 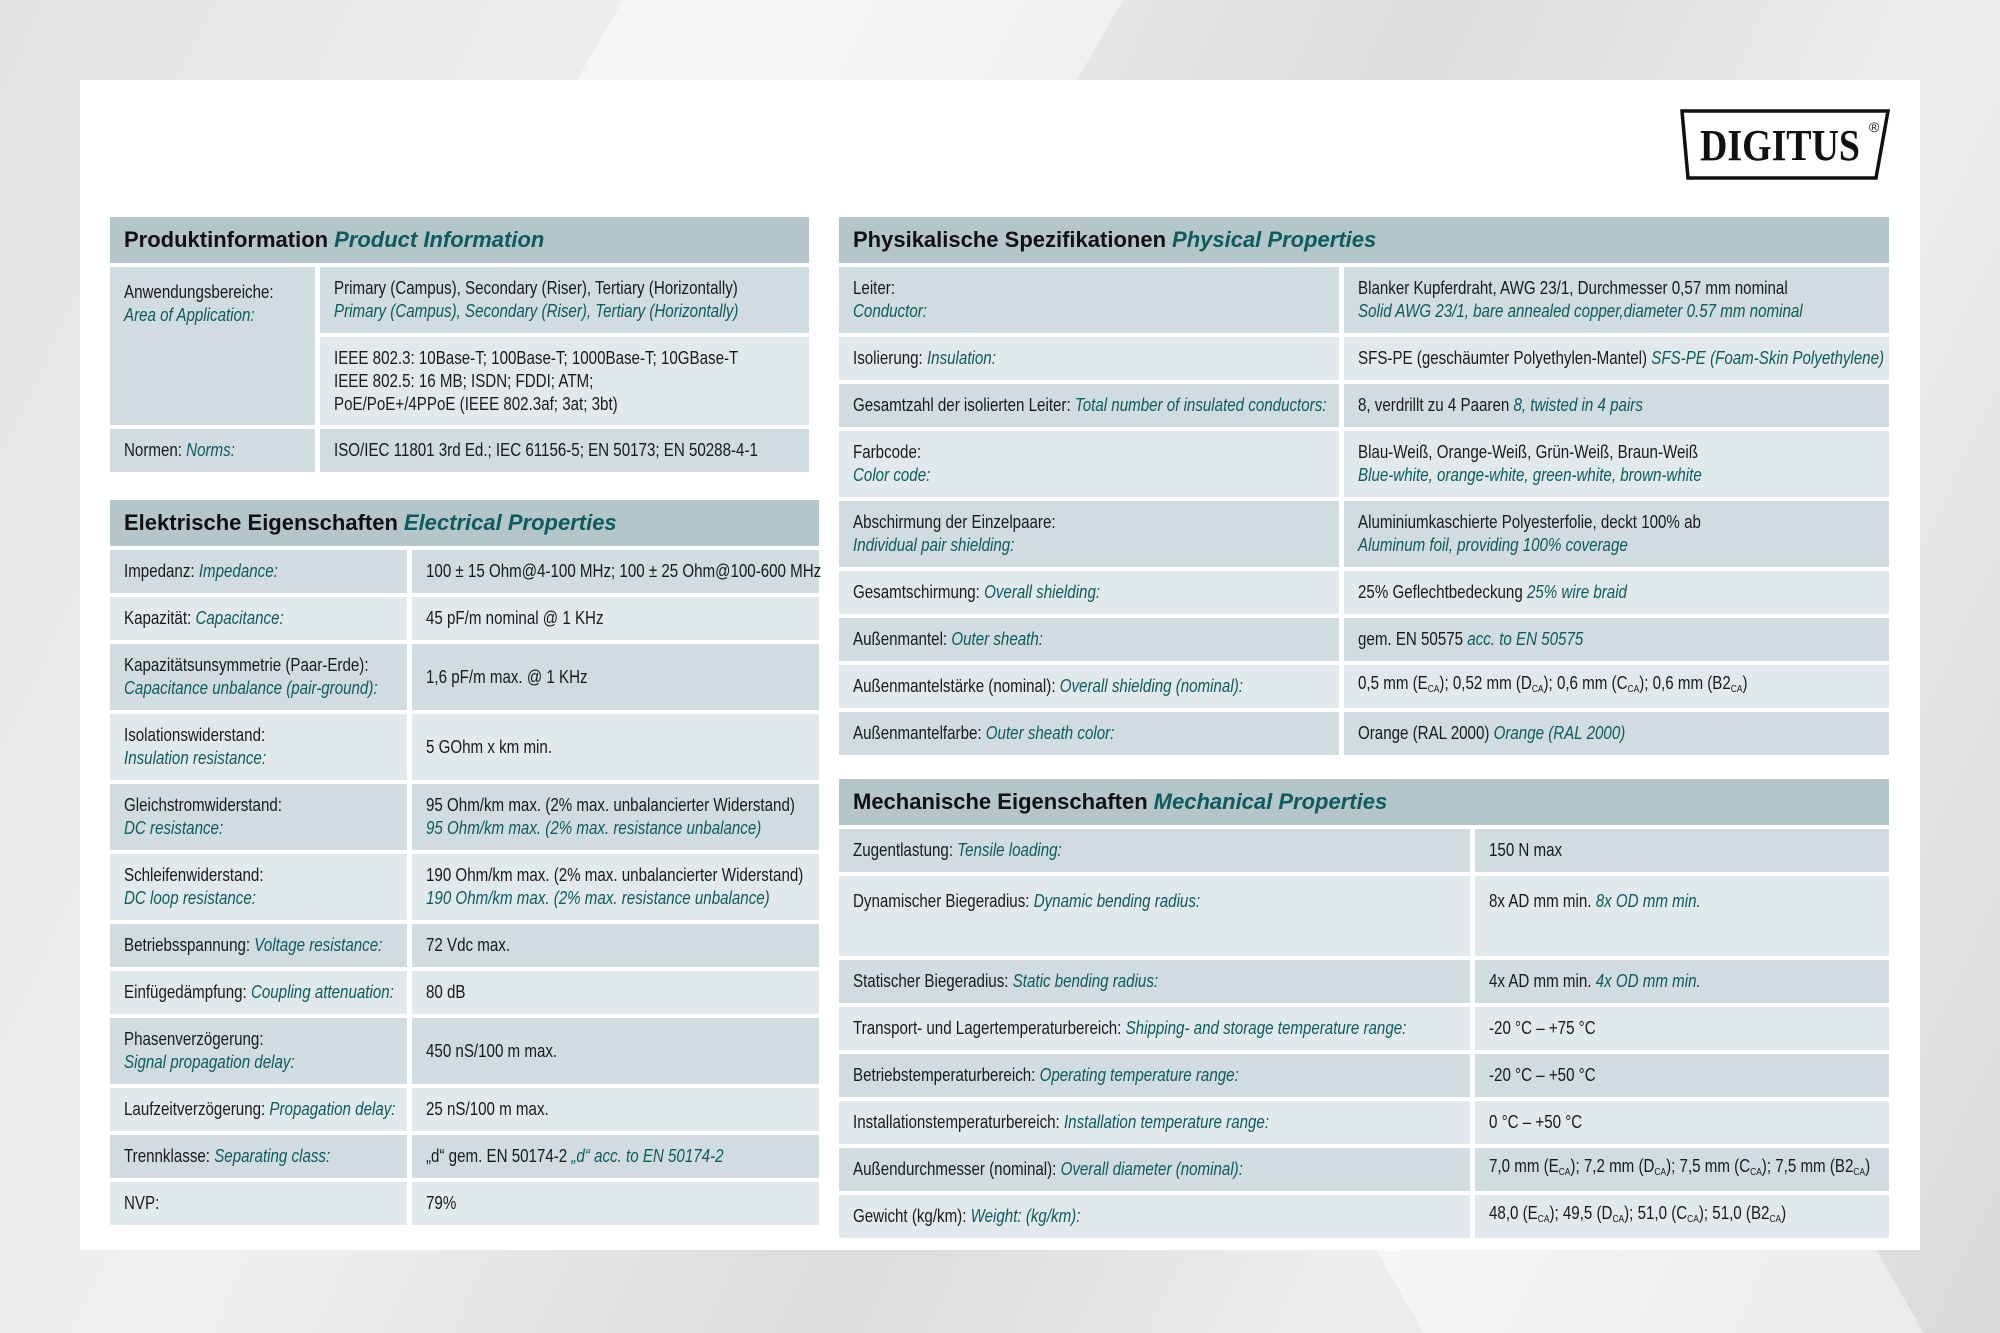 I want to click on english-text: Shipping- and storage temperature range:, so click(x=1266, y=1028).